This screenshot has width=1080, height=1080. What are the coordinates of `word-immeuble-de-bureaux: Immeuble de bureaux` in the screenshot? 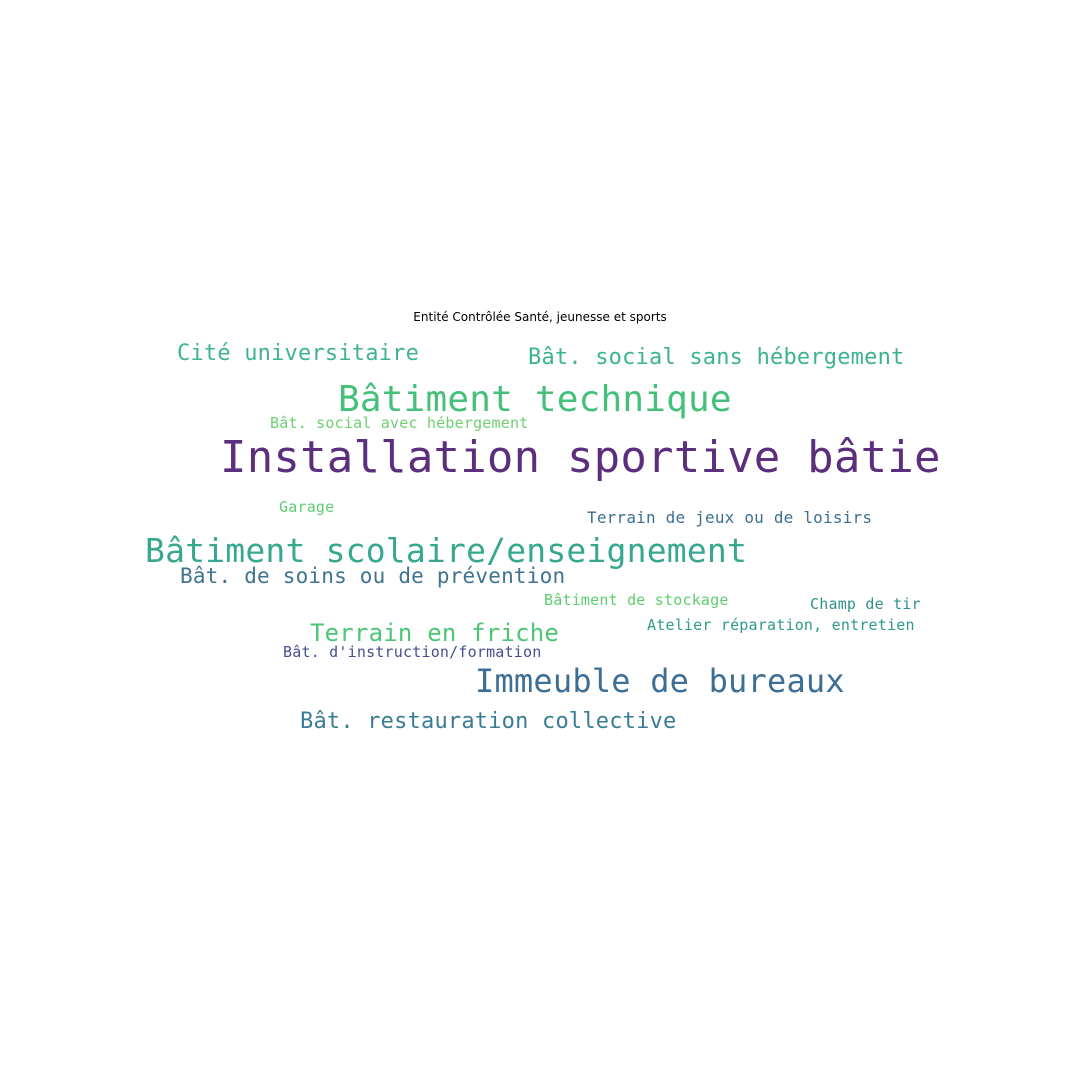 It's located at (660, 681).